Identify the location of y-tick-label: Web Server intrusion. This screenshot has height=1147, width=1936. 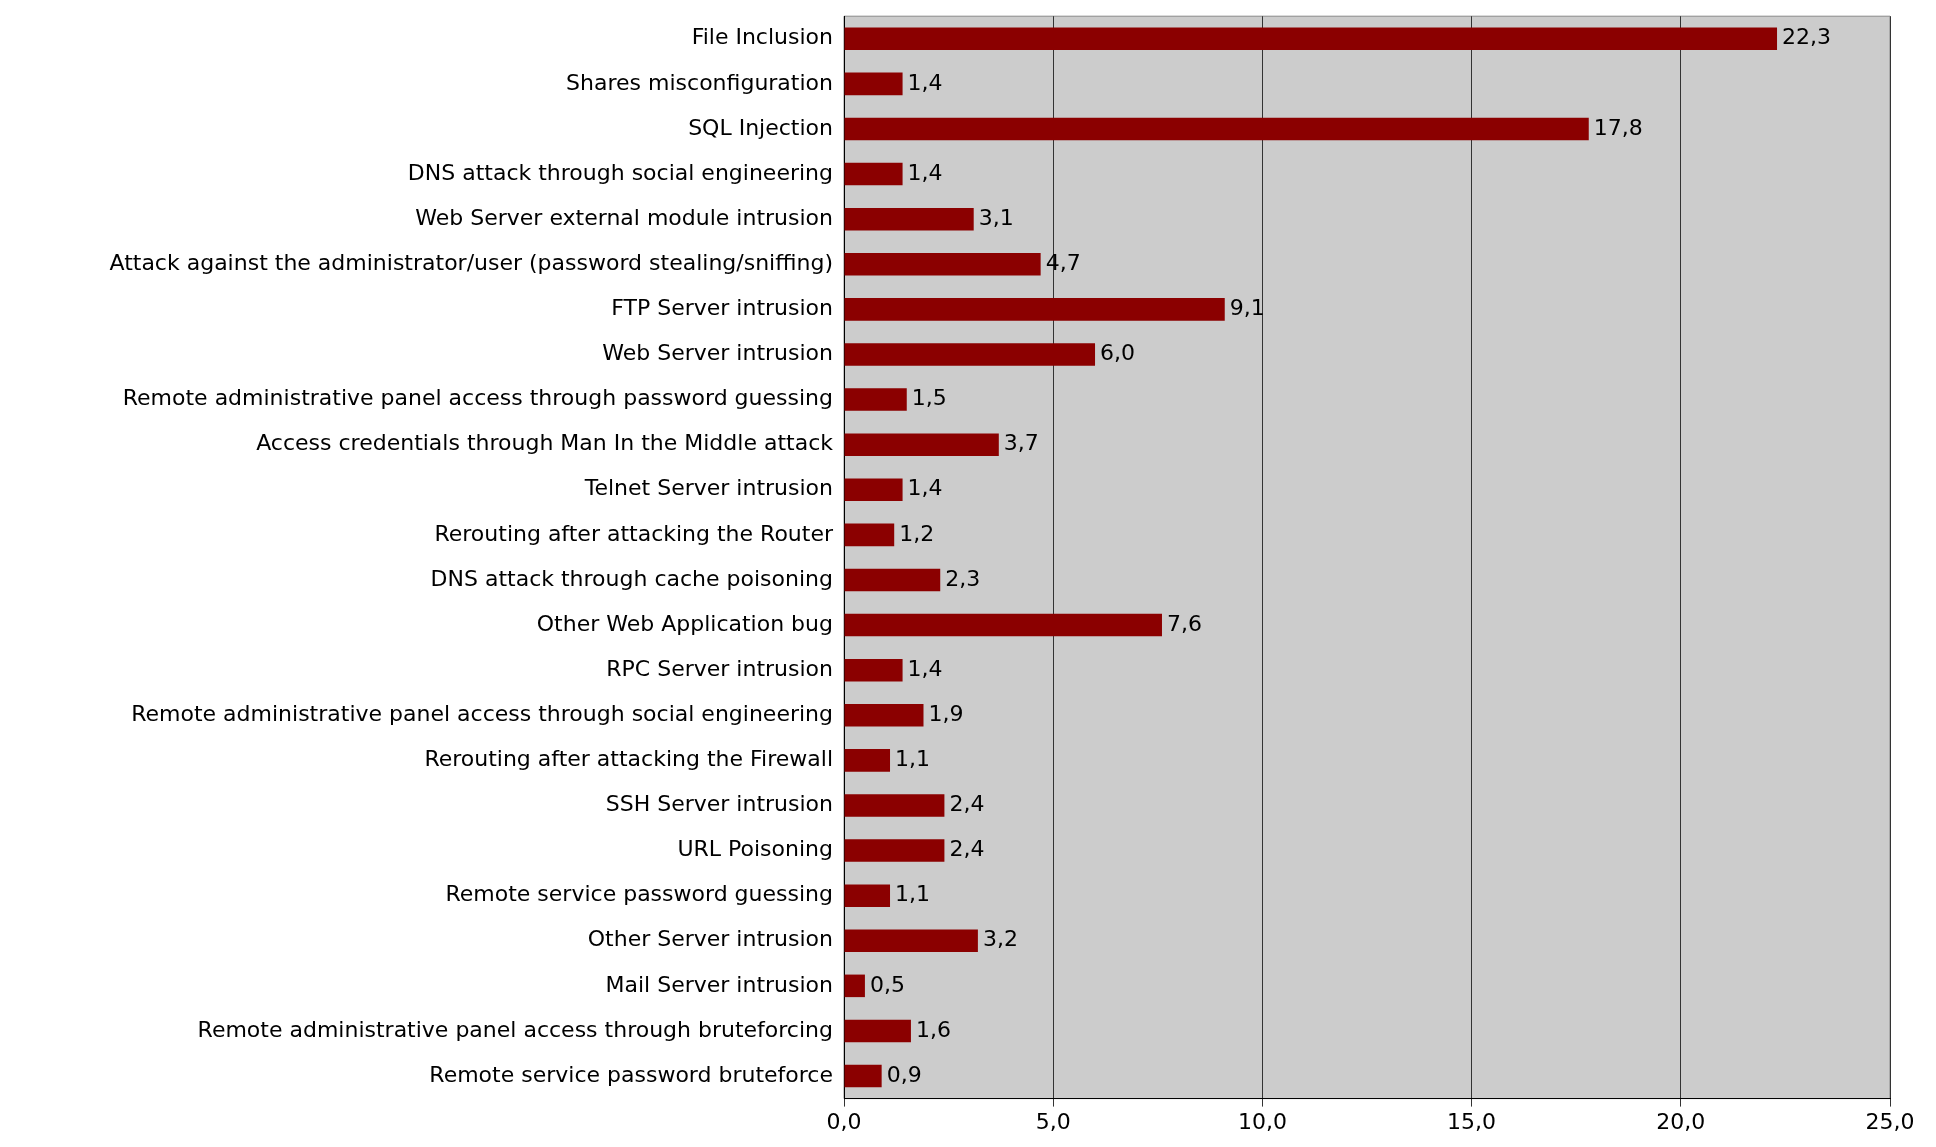
(717, 353).